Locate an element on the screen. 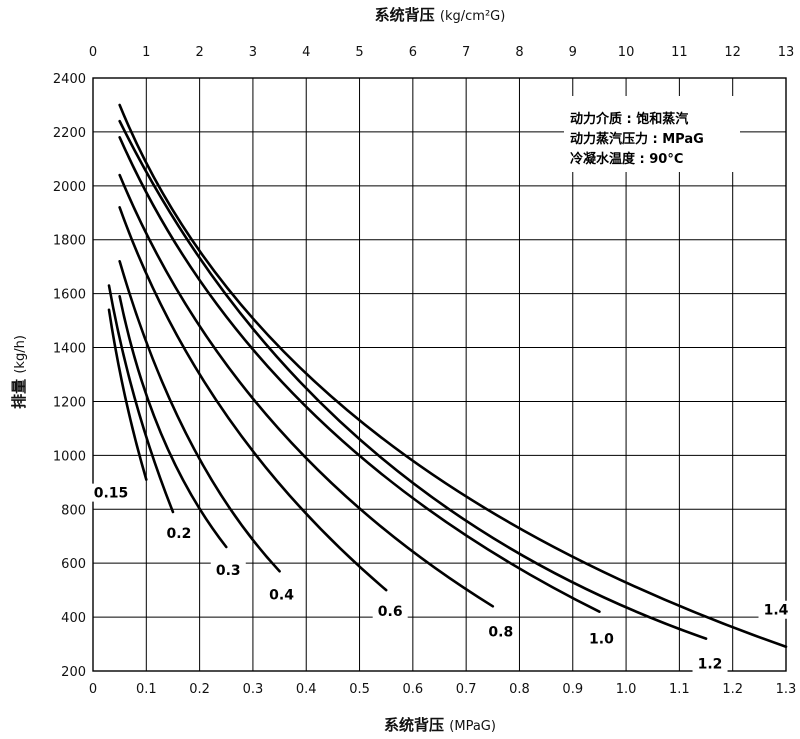  series-label-0.6: 0.6 is located at coordinates (390, 612).